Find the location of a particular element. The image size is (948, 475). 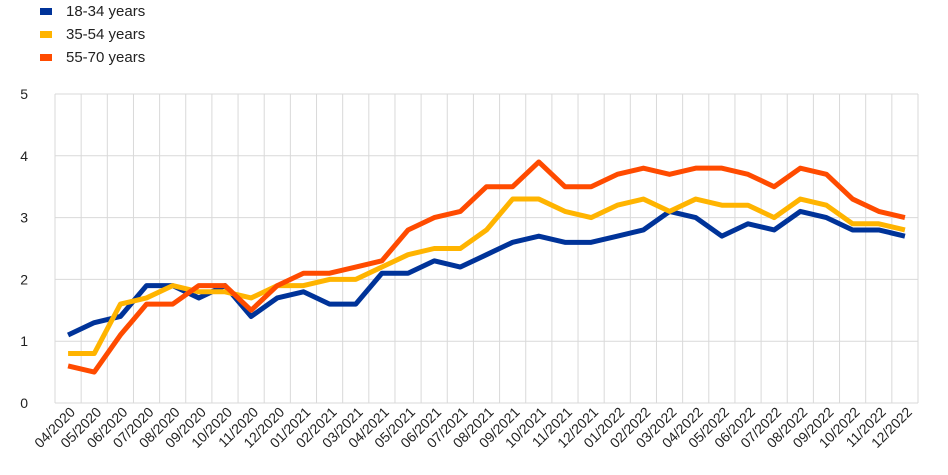

y-tick-label: 2 is located at coordinates (24, 279).